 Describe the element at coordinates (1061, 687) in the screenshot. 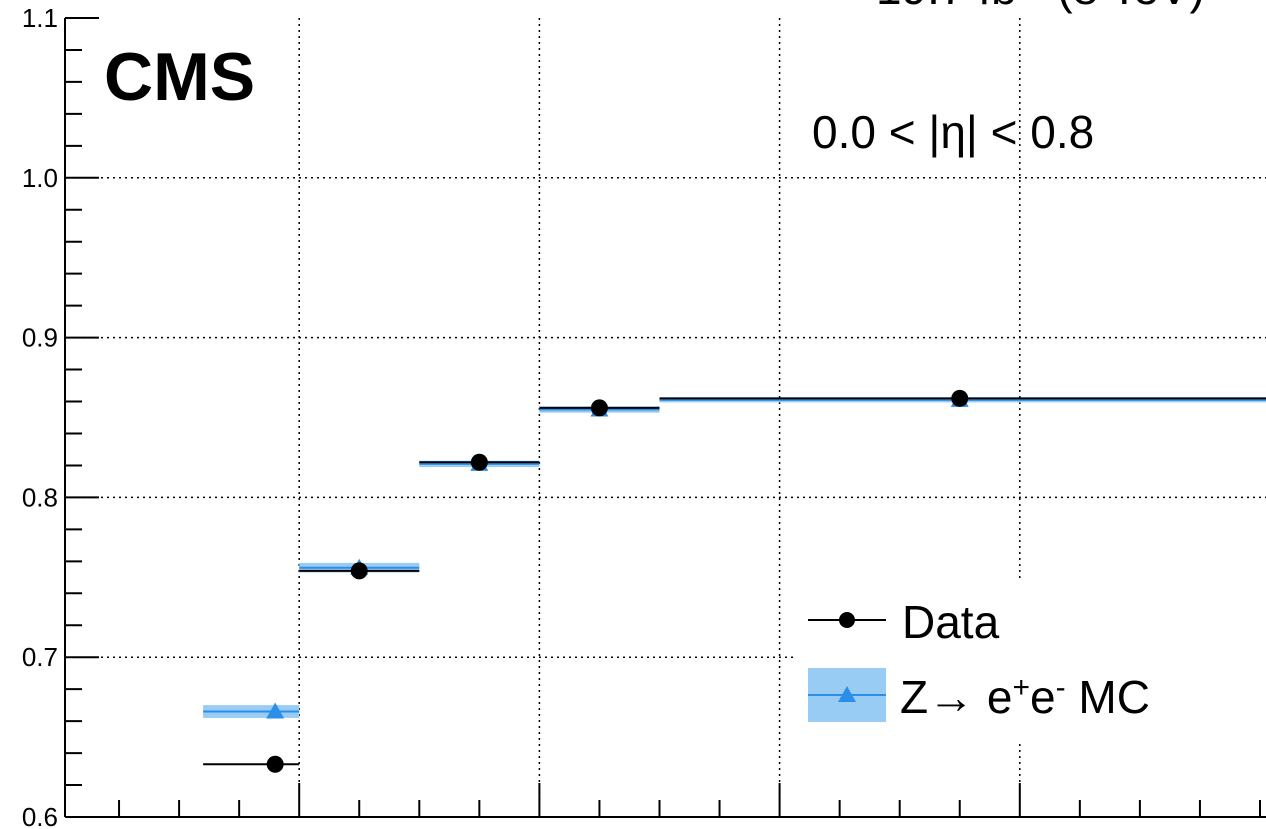

I see `mc-label-sup2: -` at that location.